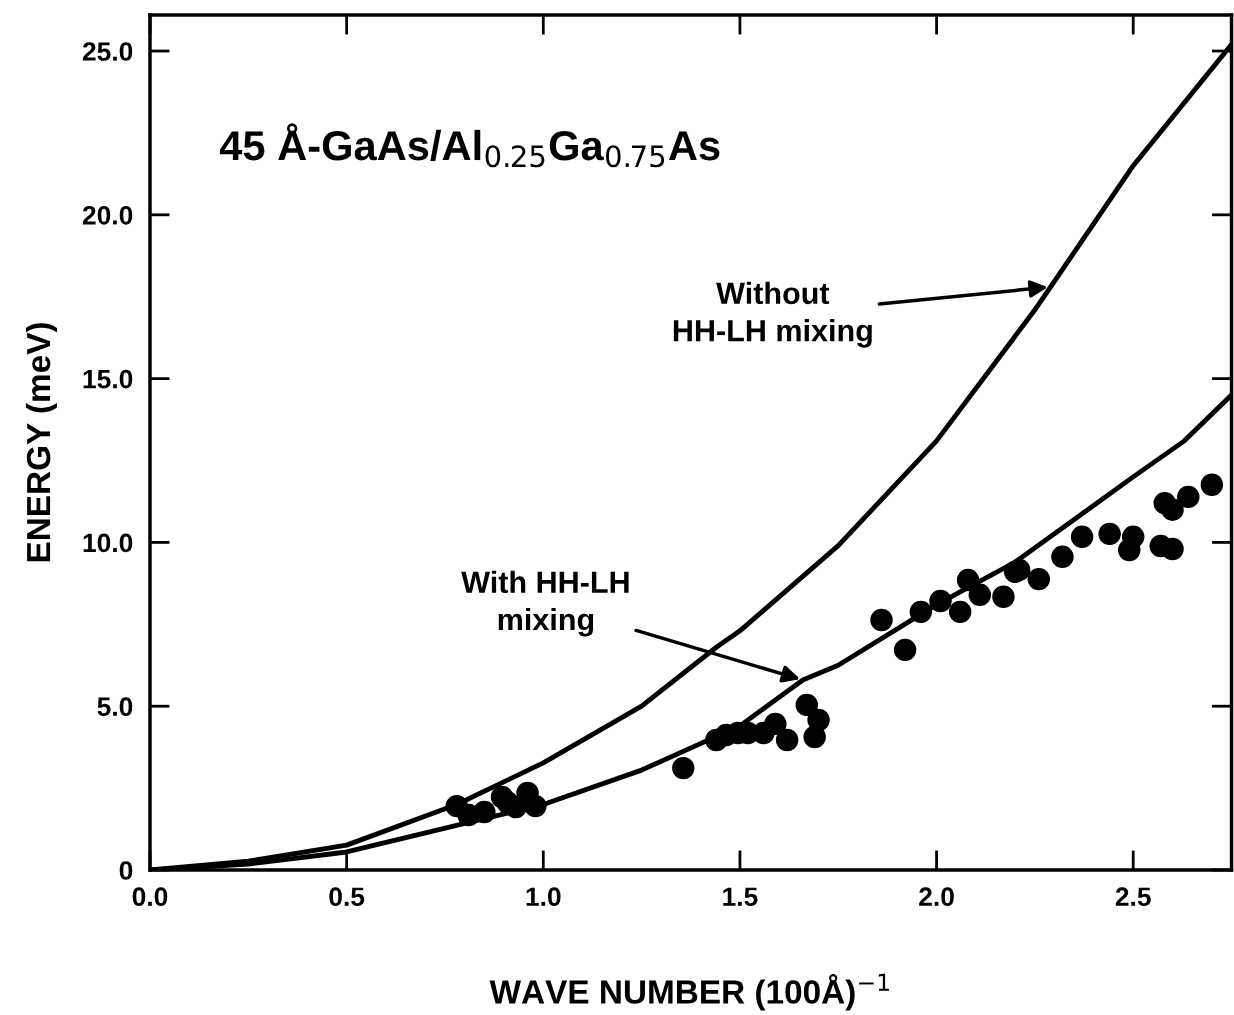  What do you see at coordinates (740, 897) in the screenshot?
I see `x-tick-label: 1.5` at bounding box center [740, 897].